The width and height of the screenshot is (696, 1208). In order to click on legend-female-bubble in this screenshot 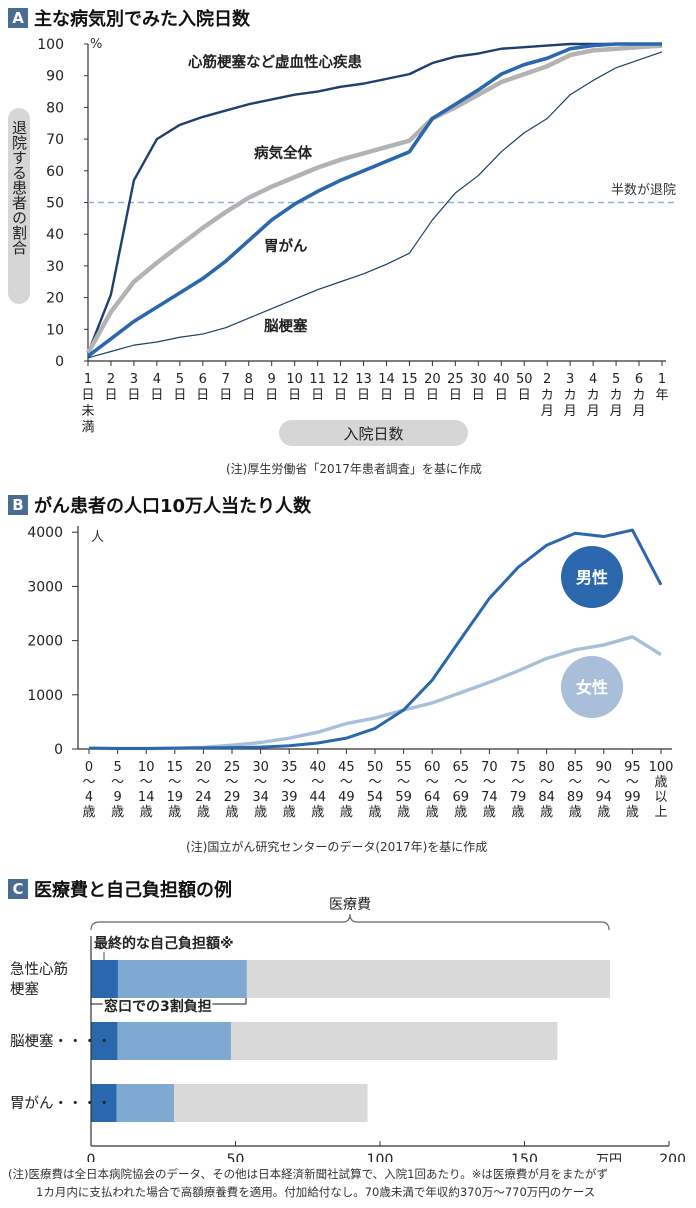, I will do `click(592, 687)`.